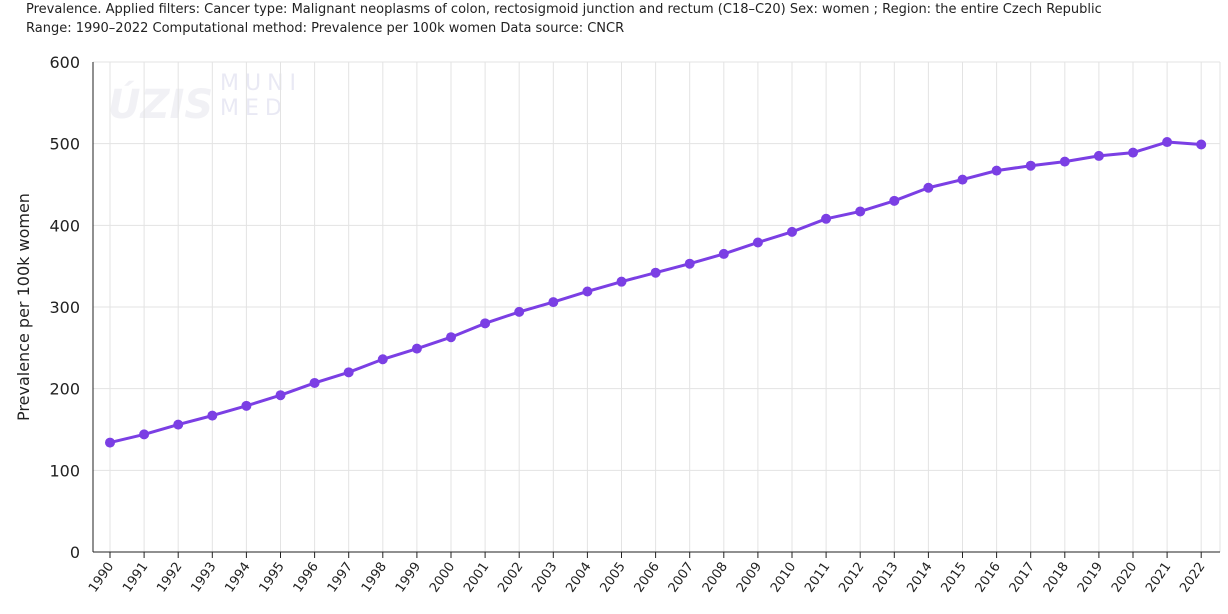  What do you see at coordinates (442, 578) in the screenshot?
I see `x-tick-label: 2000` at bounding box center [442, 578].